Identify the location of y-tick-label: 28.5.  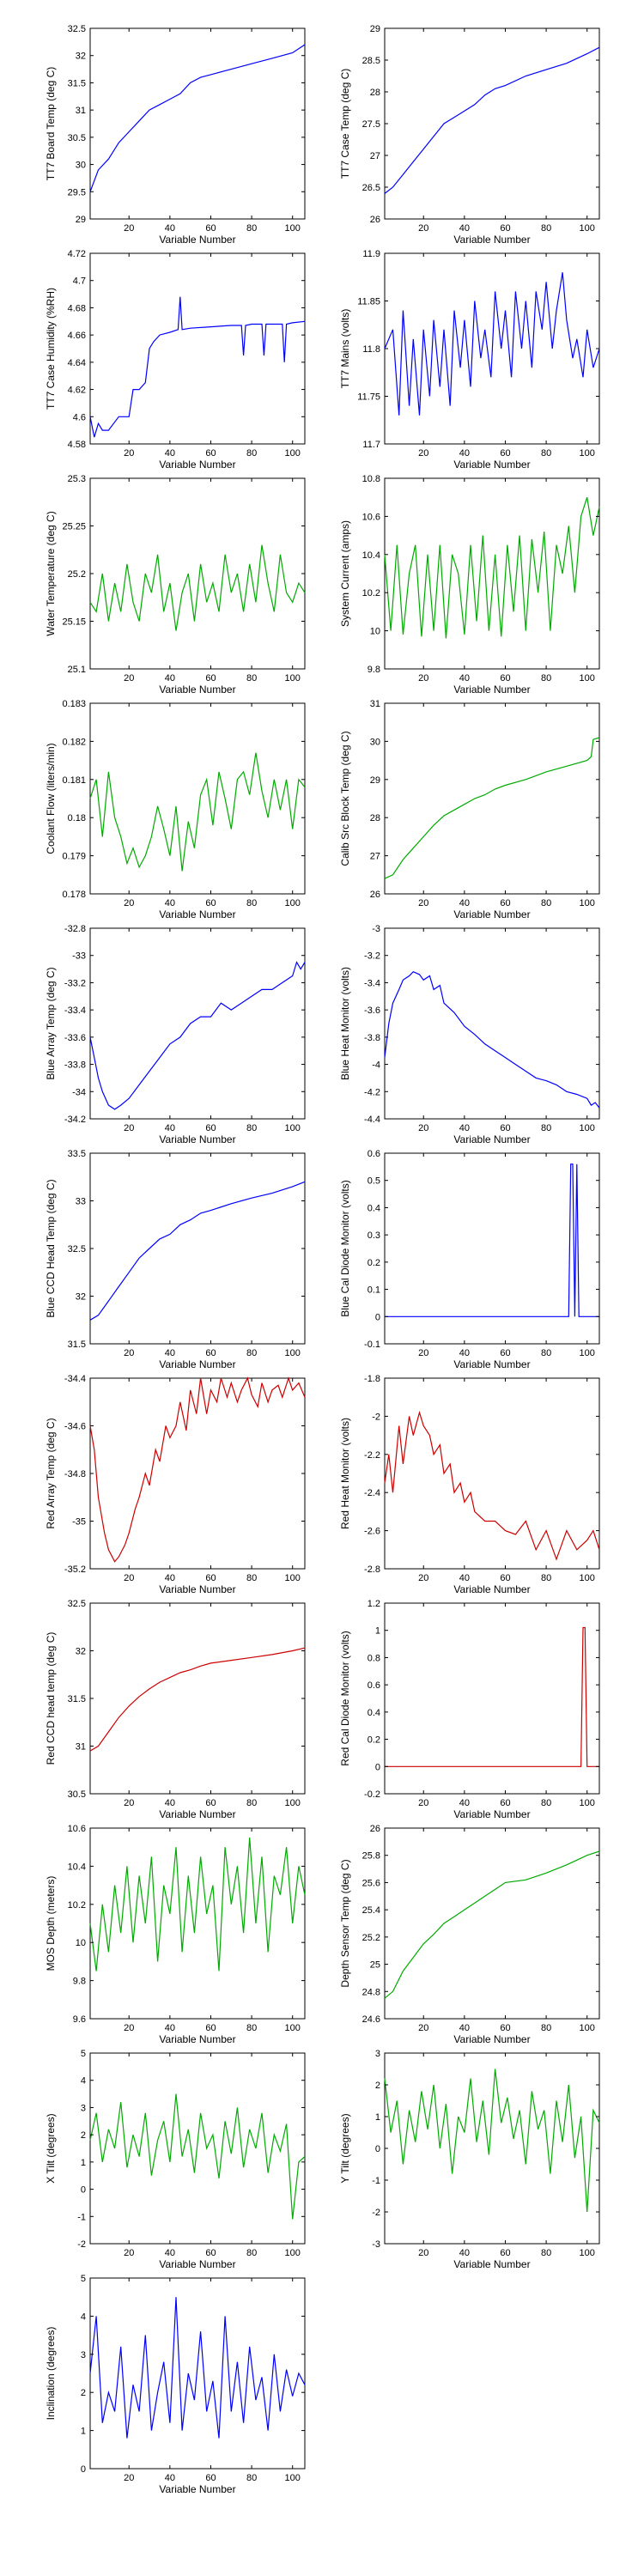
(371, 61).